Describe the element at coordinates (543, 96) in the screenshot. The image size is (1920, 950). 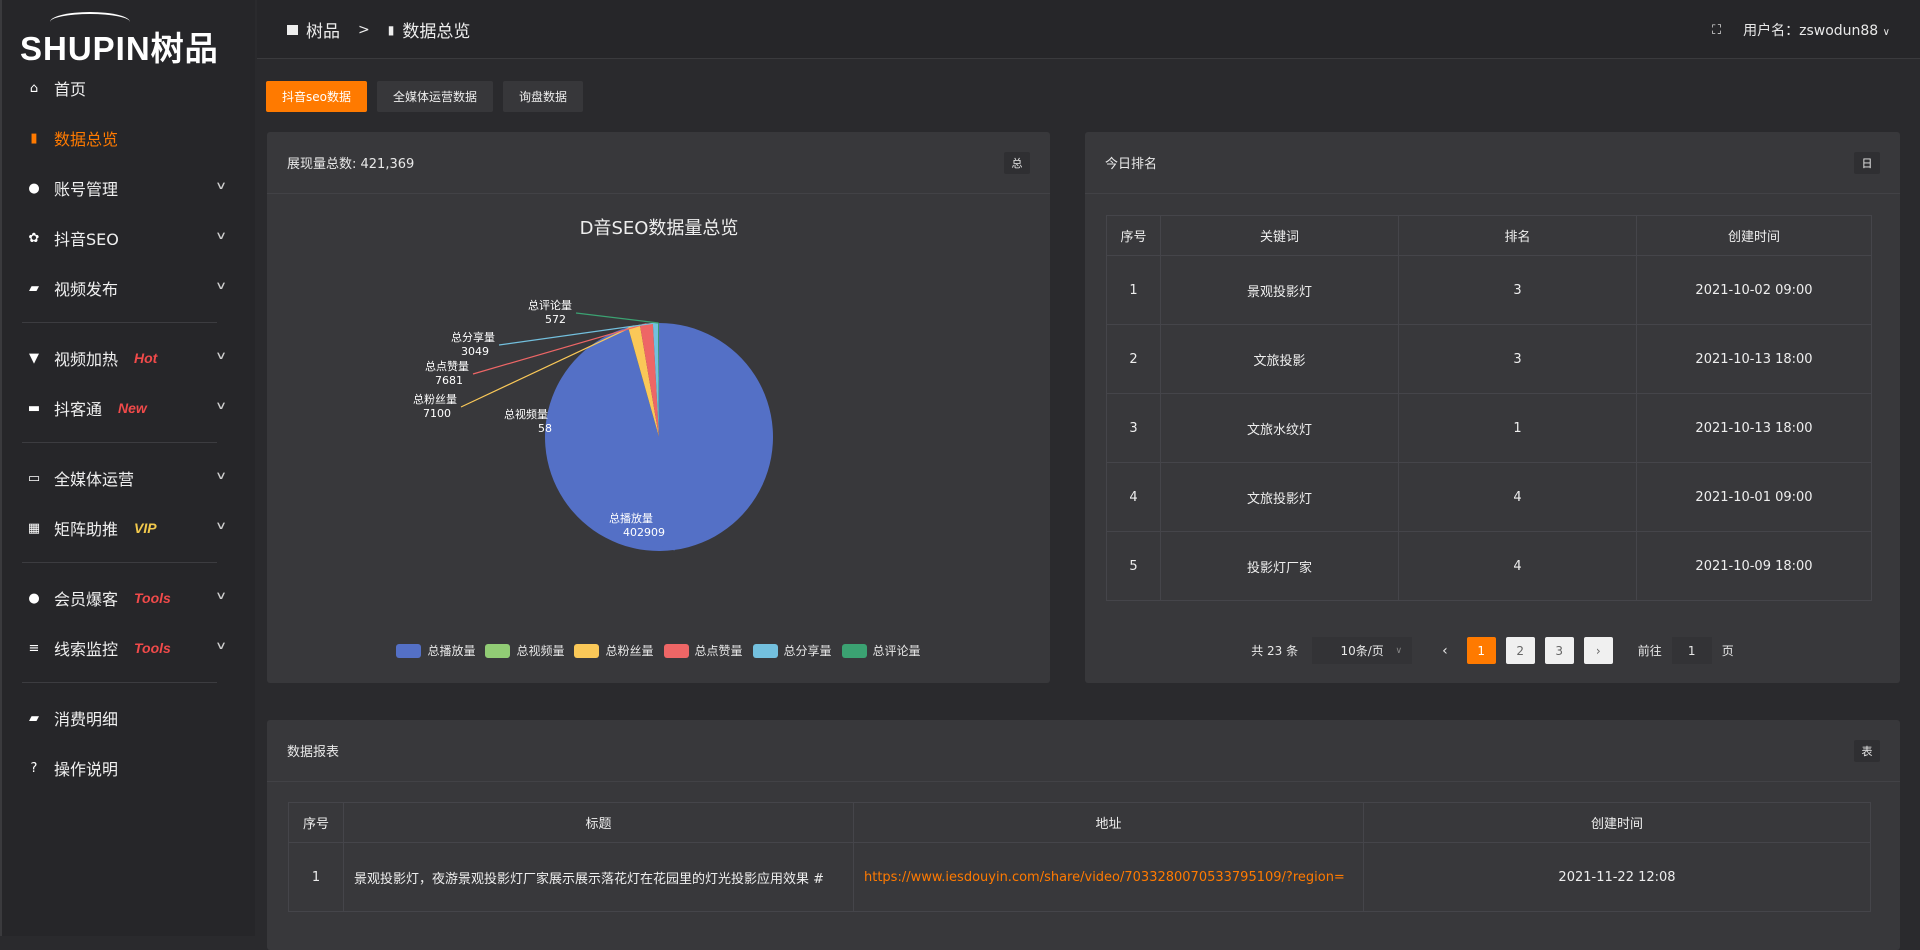
I see `tab-inquiry: 询盘数据` at that location.